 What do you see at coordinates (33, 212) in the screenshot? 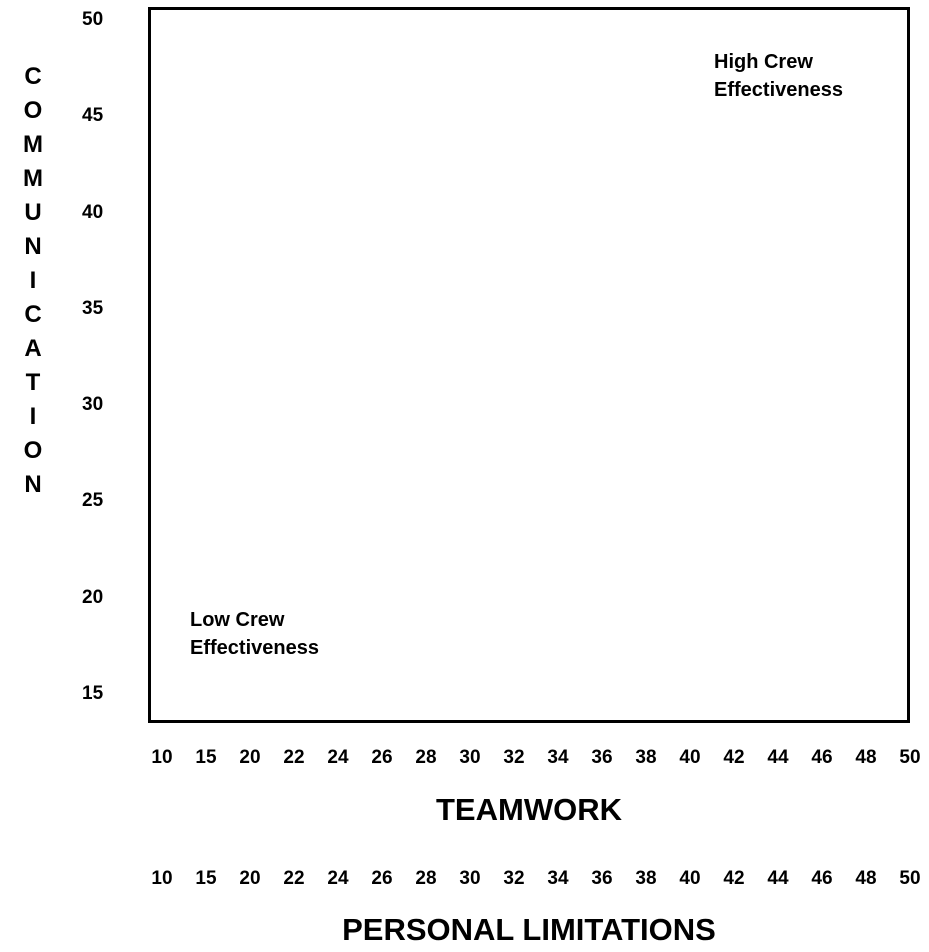
I see `y-axis-label-letter: U` at bounding box center [33, 212].